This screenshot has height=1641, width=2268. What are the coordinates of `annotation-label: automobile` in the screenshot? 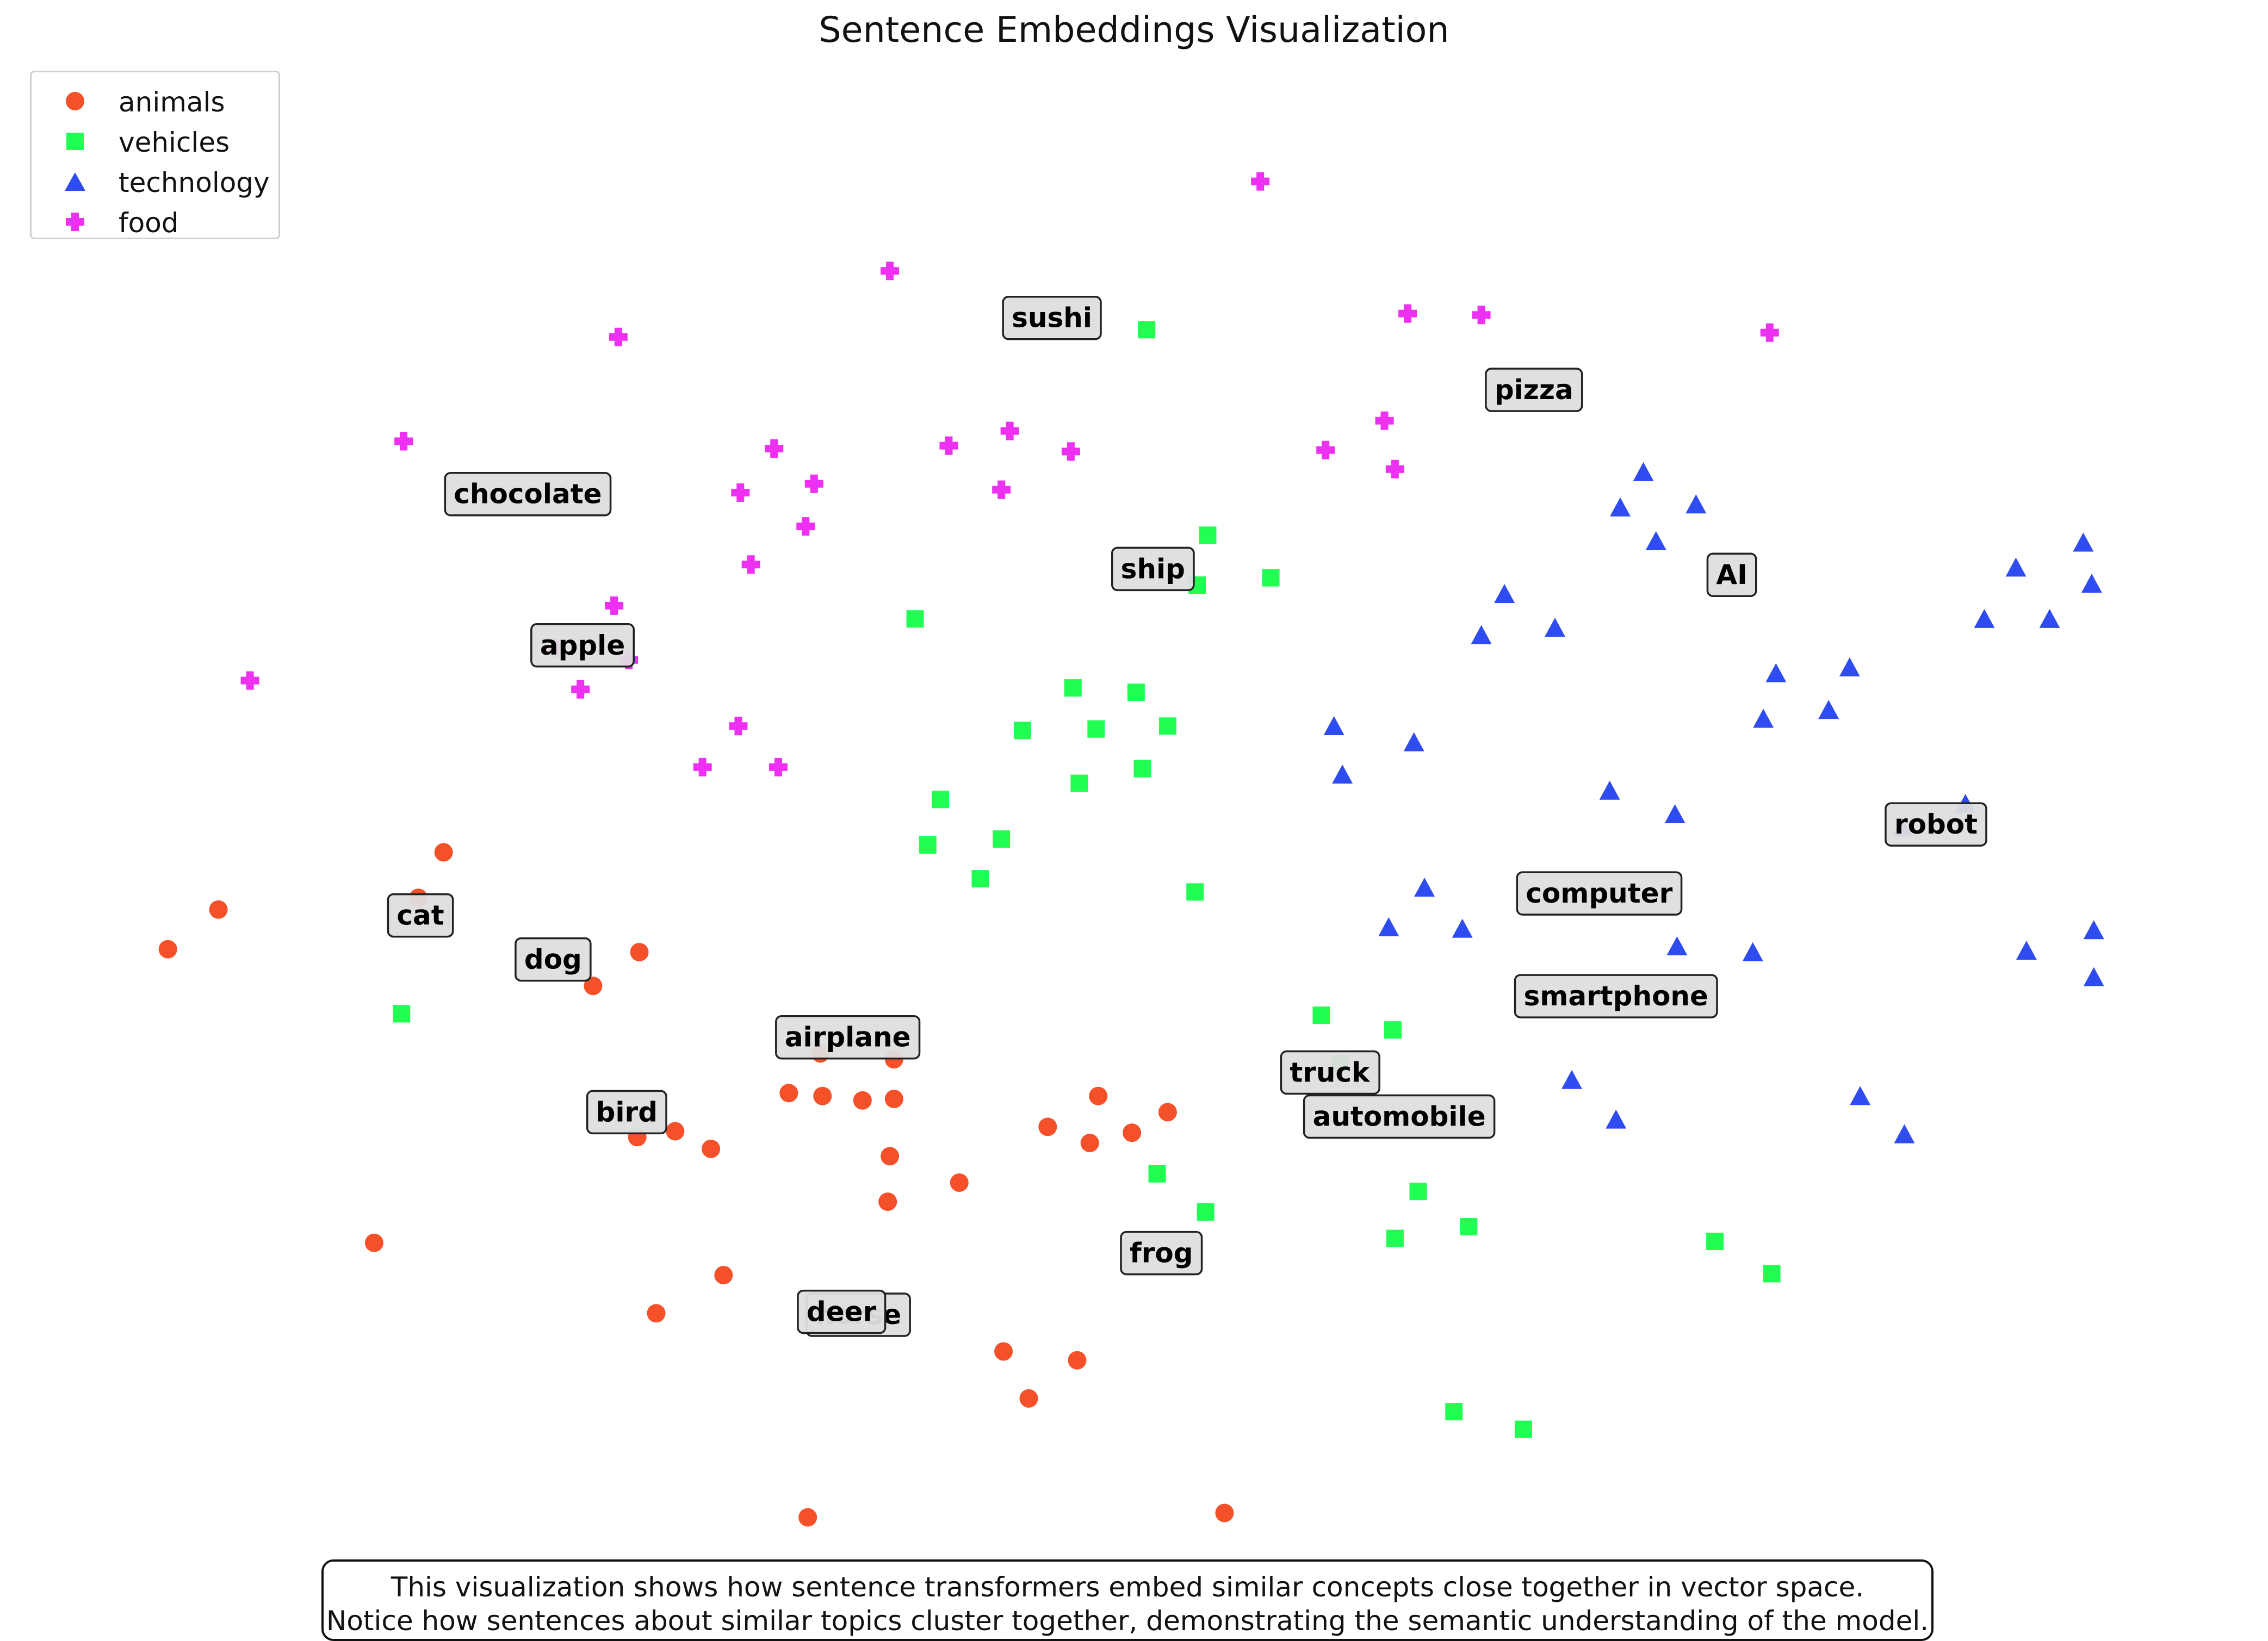 It's located at (1399, 1117).